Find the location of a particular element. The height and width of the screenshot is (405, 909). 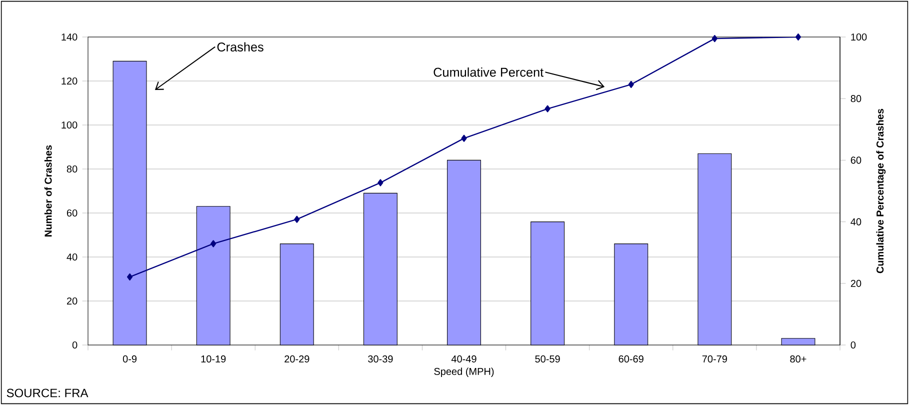

x-tick-label: 60-69 is located at coordinates (631, 358).